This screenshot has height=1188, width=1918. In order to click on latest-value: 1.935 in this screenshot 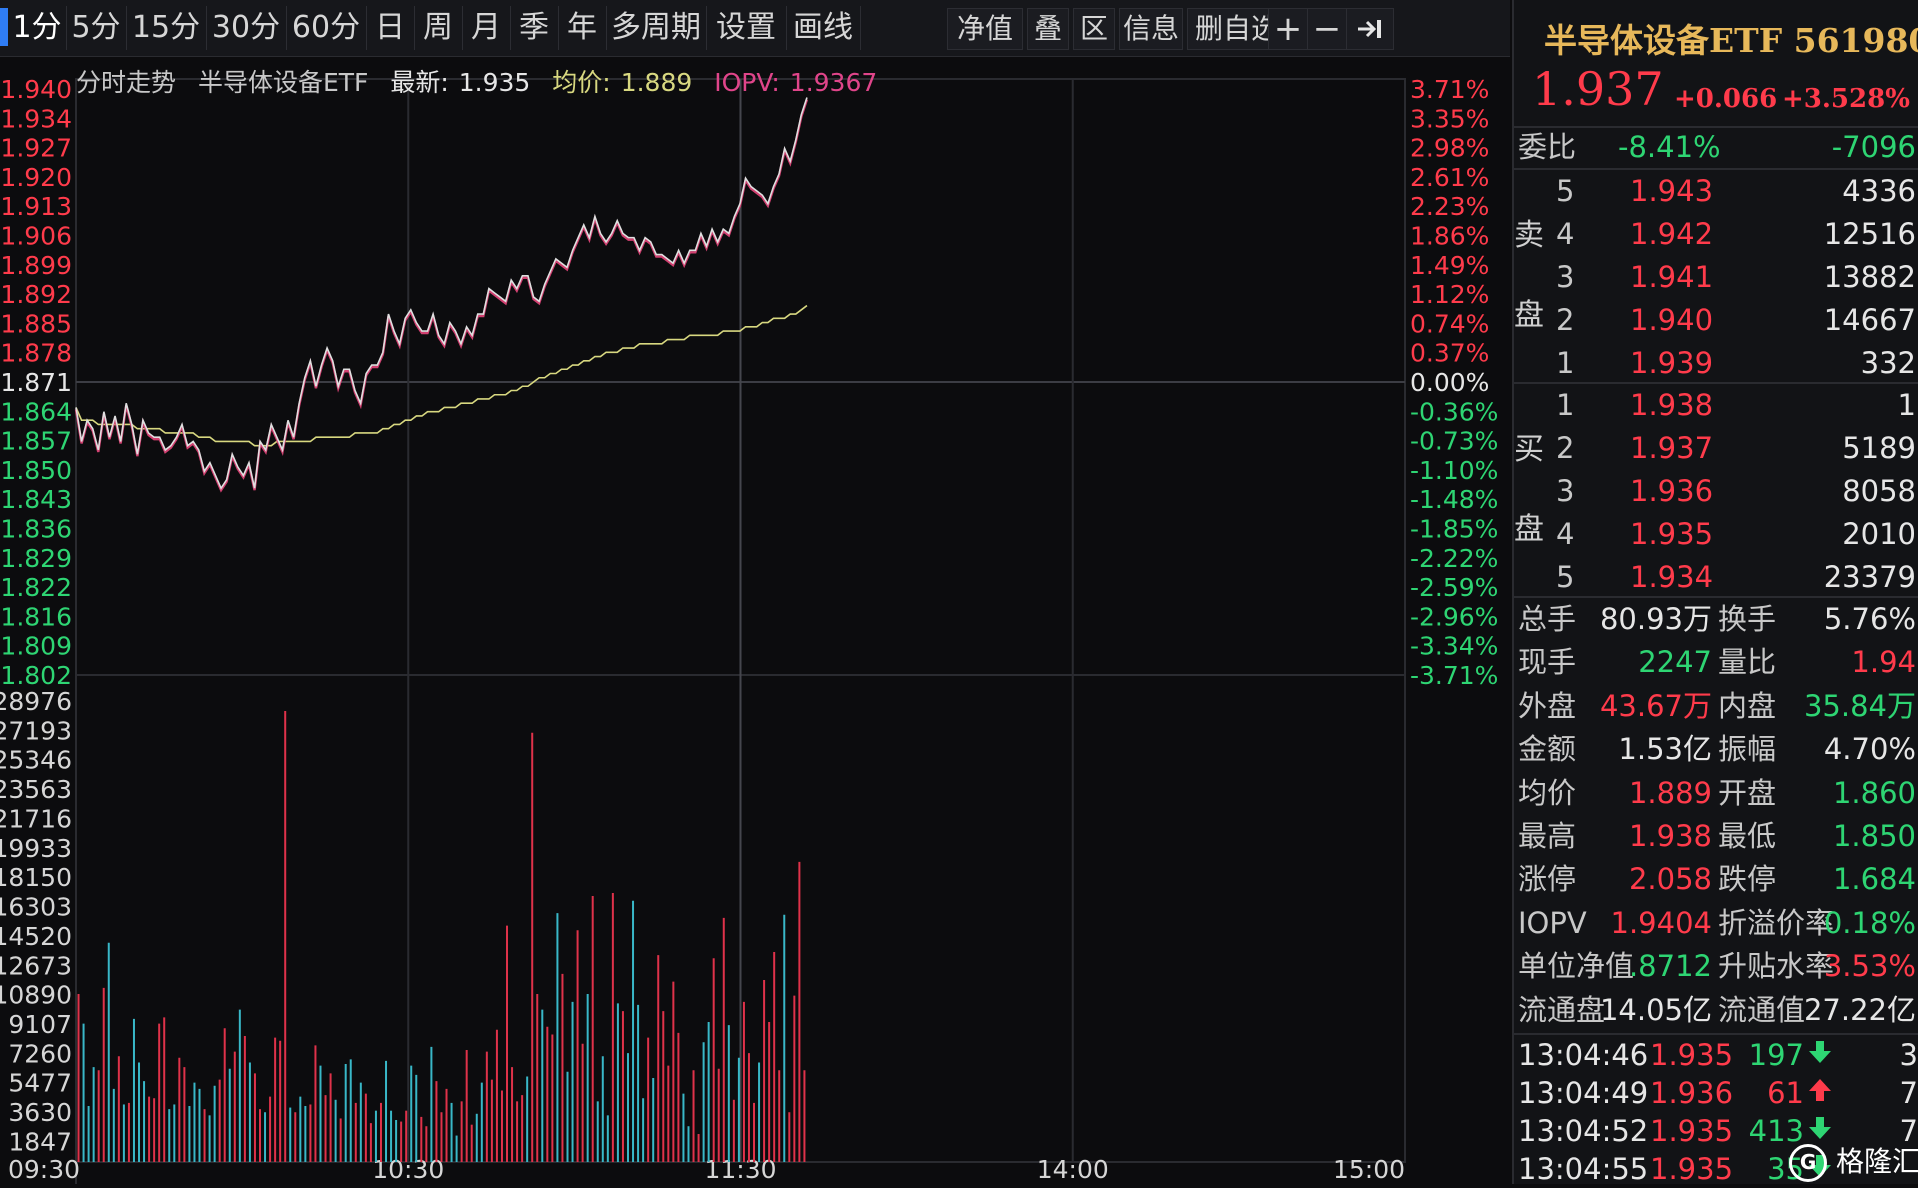, I will do `click(494, 82)`.